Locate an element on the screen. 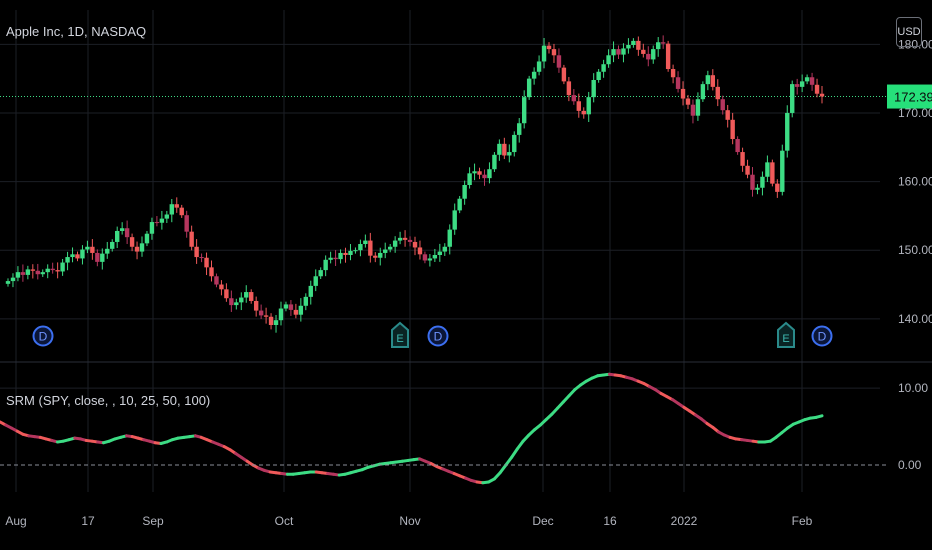 This screenshot has height=550, width=932. dividend-marker-circle is located at coordinates (822, 336).